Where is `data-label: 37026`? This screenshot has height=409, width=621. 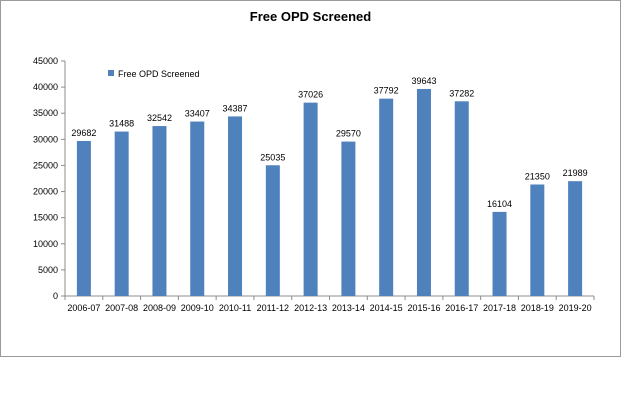
data-label: 37026 is located at coordinates (310, 95).